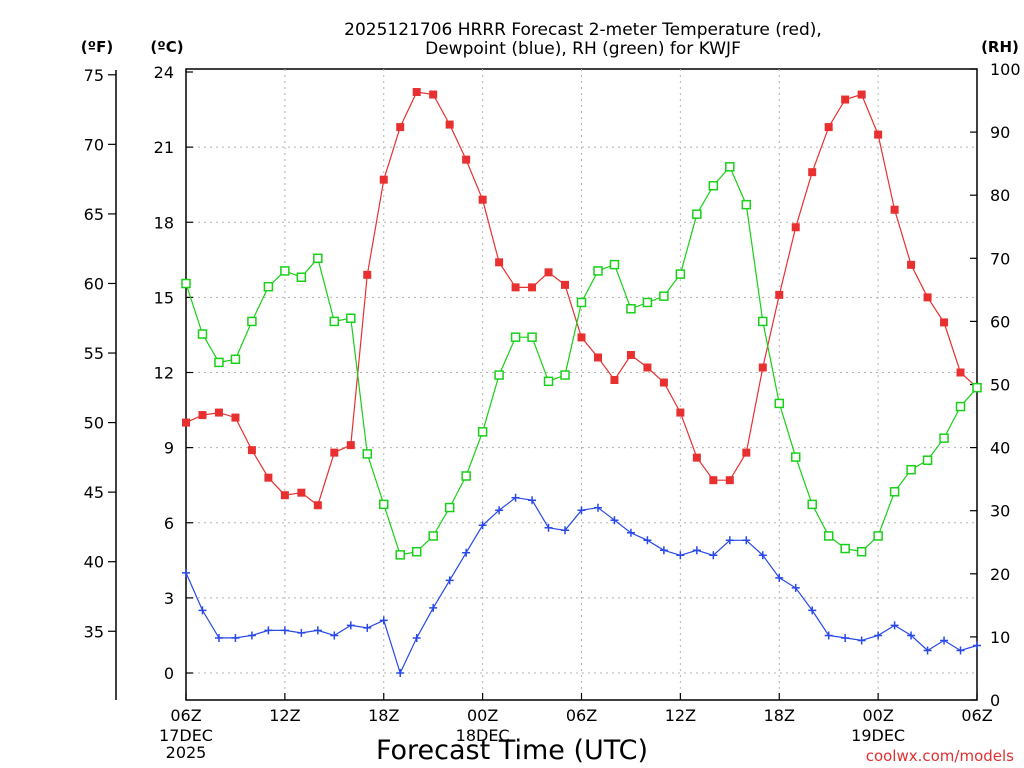  I want to click on celsius-tick-label: 0, so click(169, 673).